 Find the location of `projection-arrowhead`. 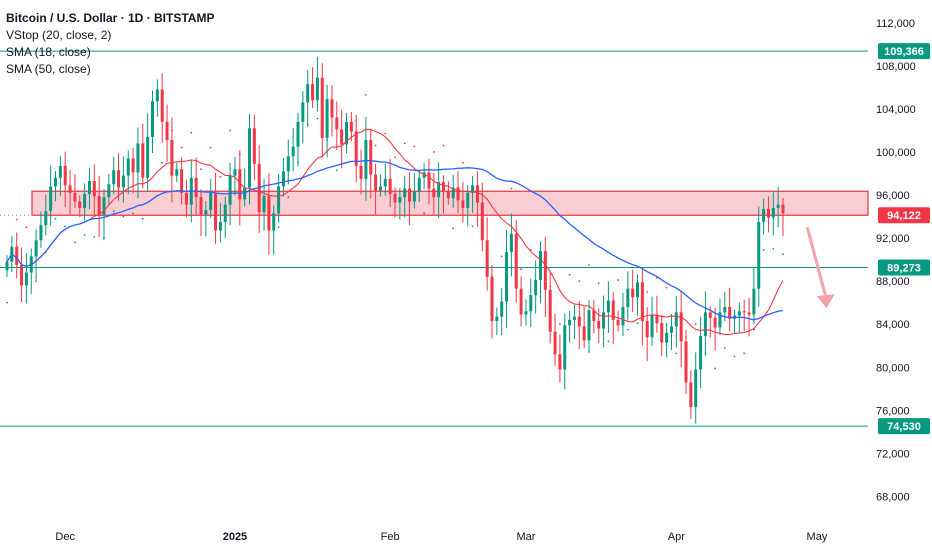

projection-arrowhead is located at coordinates (825, 301).